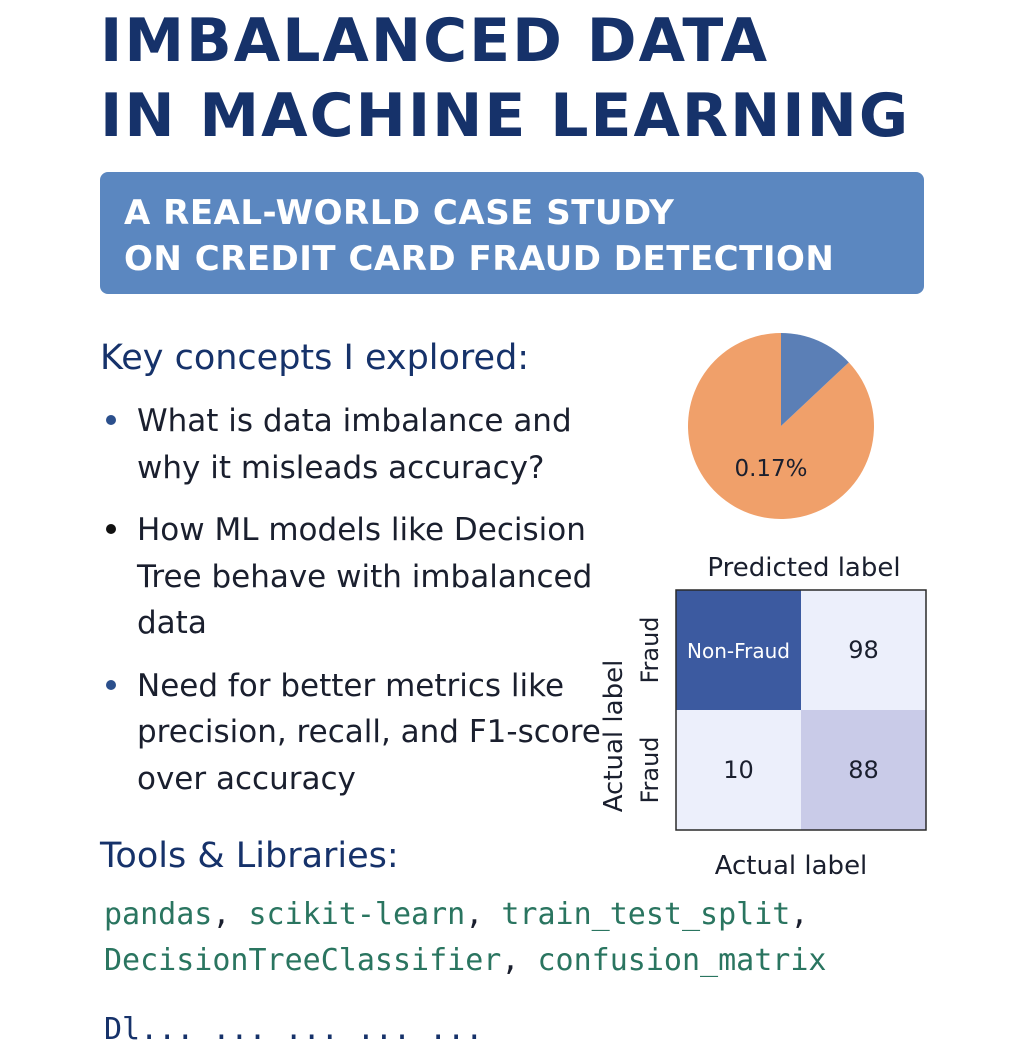  Describe the element at coordinates (770, 469) in the screenshot. I see `pie-annotation: 0.17%` at that location.